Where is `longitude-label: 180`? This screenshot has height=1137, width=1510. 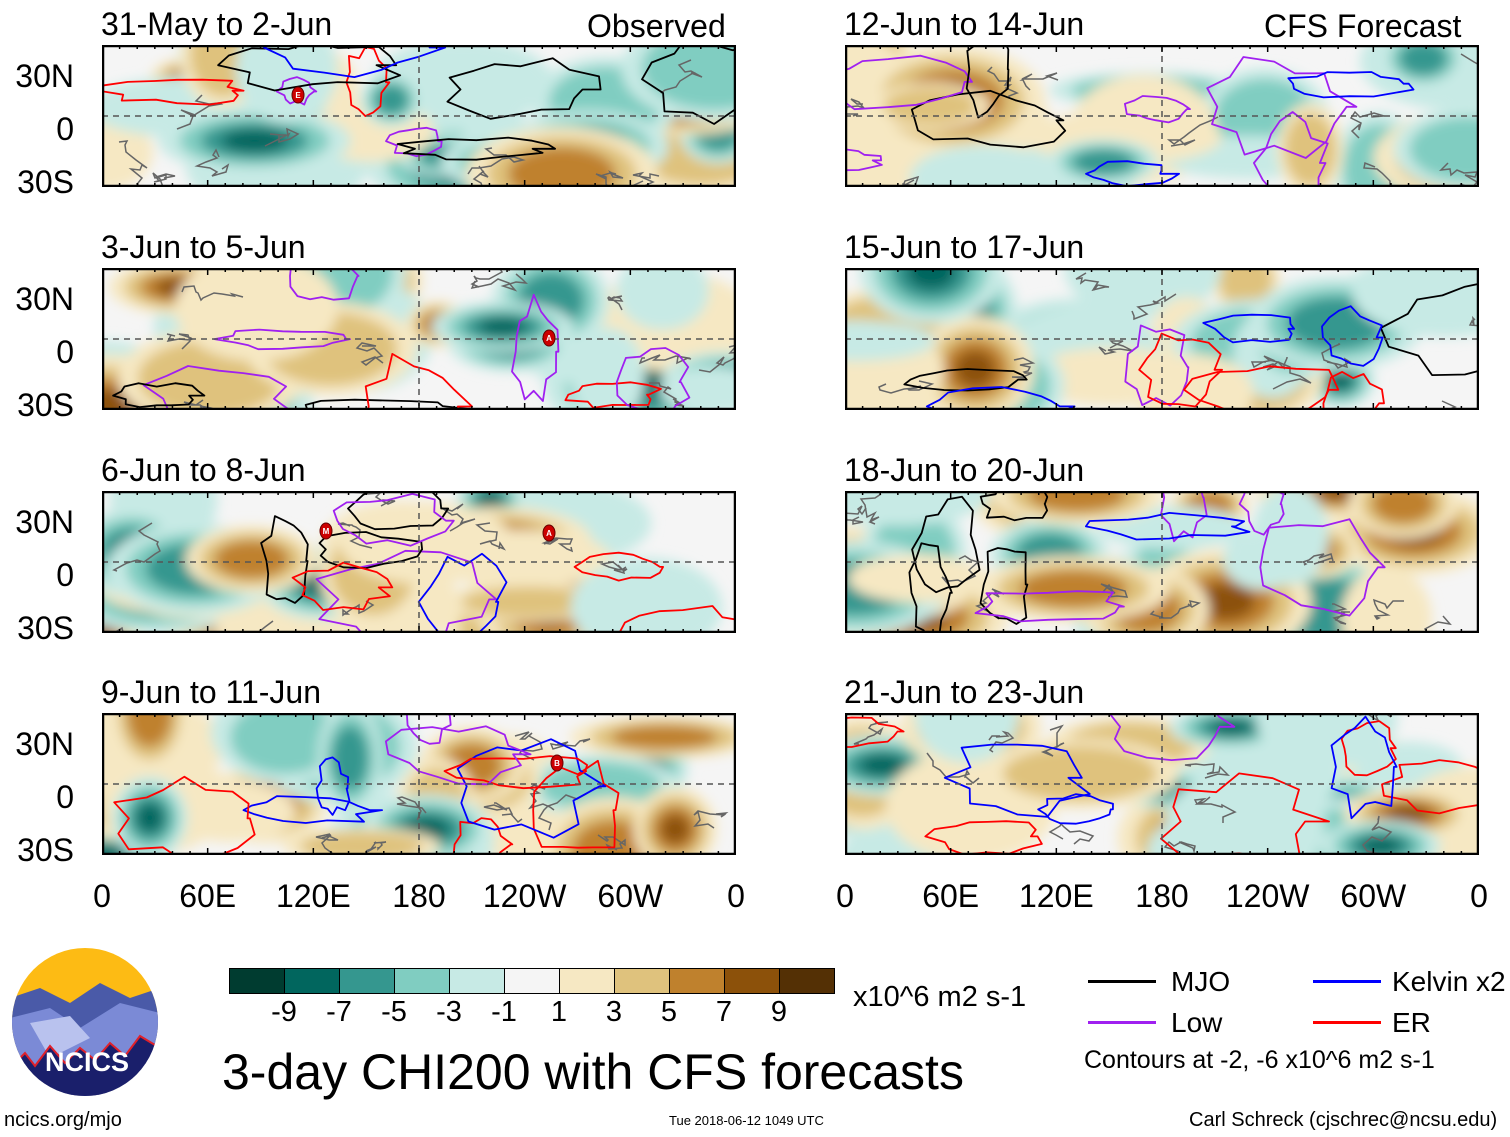
longitude-label: 180 is located at coordinates (419, 896).